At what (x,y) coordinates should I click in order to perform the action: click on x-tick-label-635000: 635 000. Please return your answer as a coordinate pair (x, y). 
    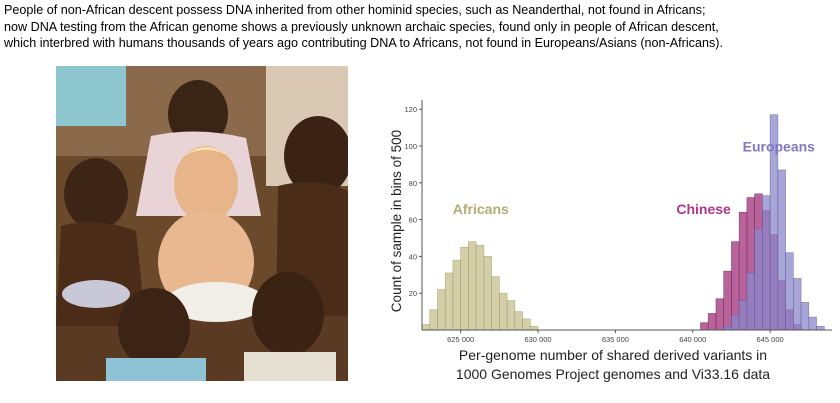
    Looking at the image, I should click on (615, 339).